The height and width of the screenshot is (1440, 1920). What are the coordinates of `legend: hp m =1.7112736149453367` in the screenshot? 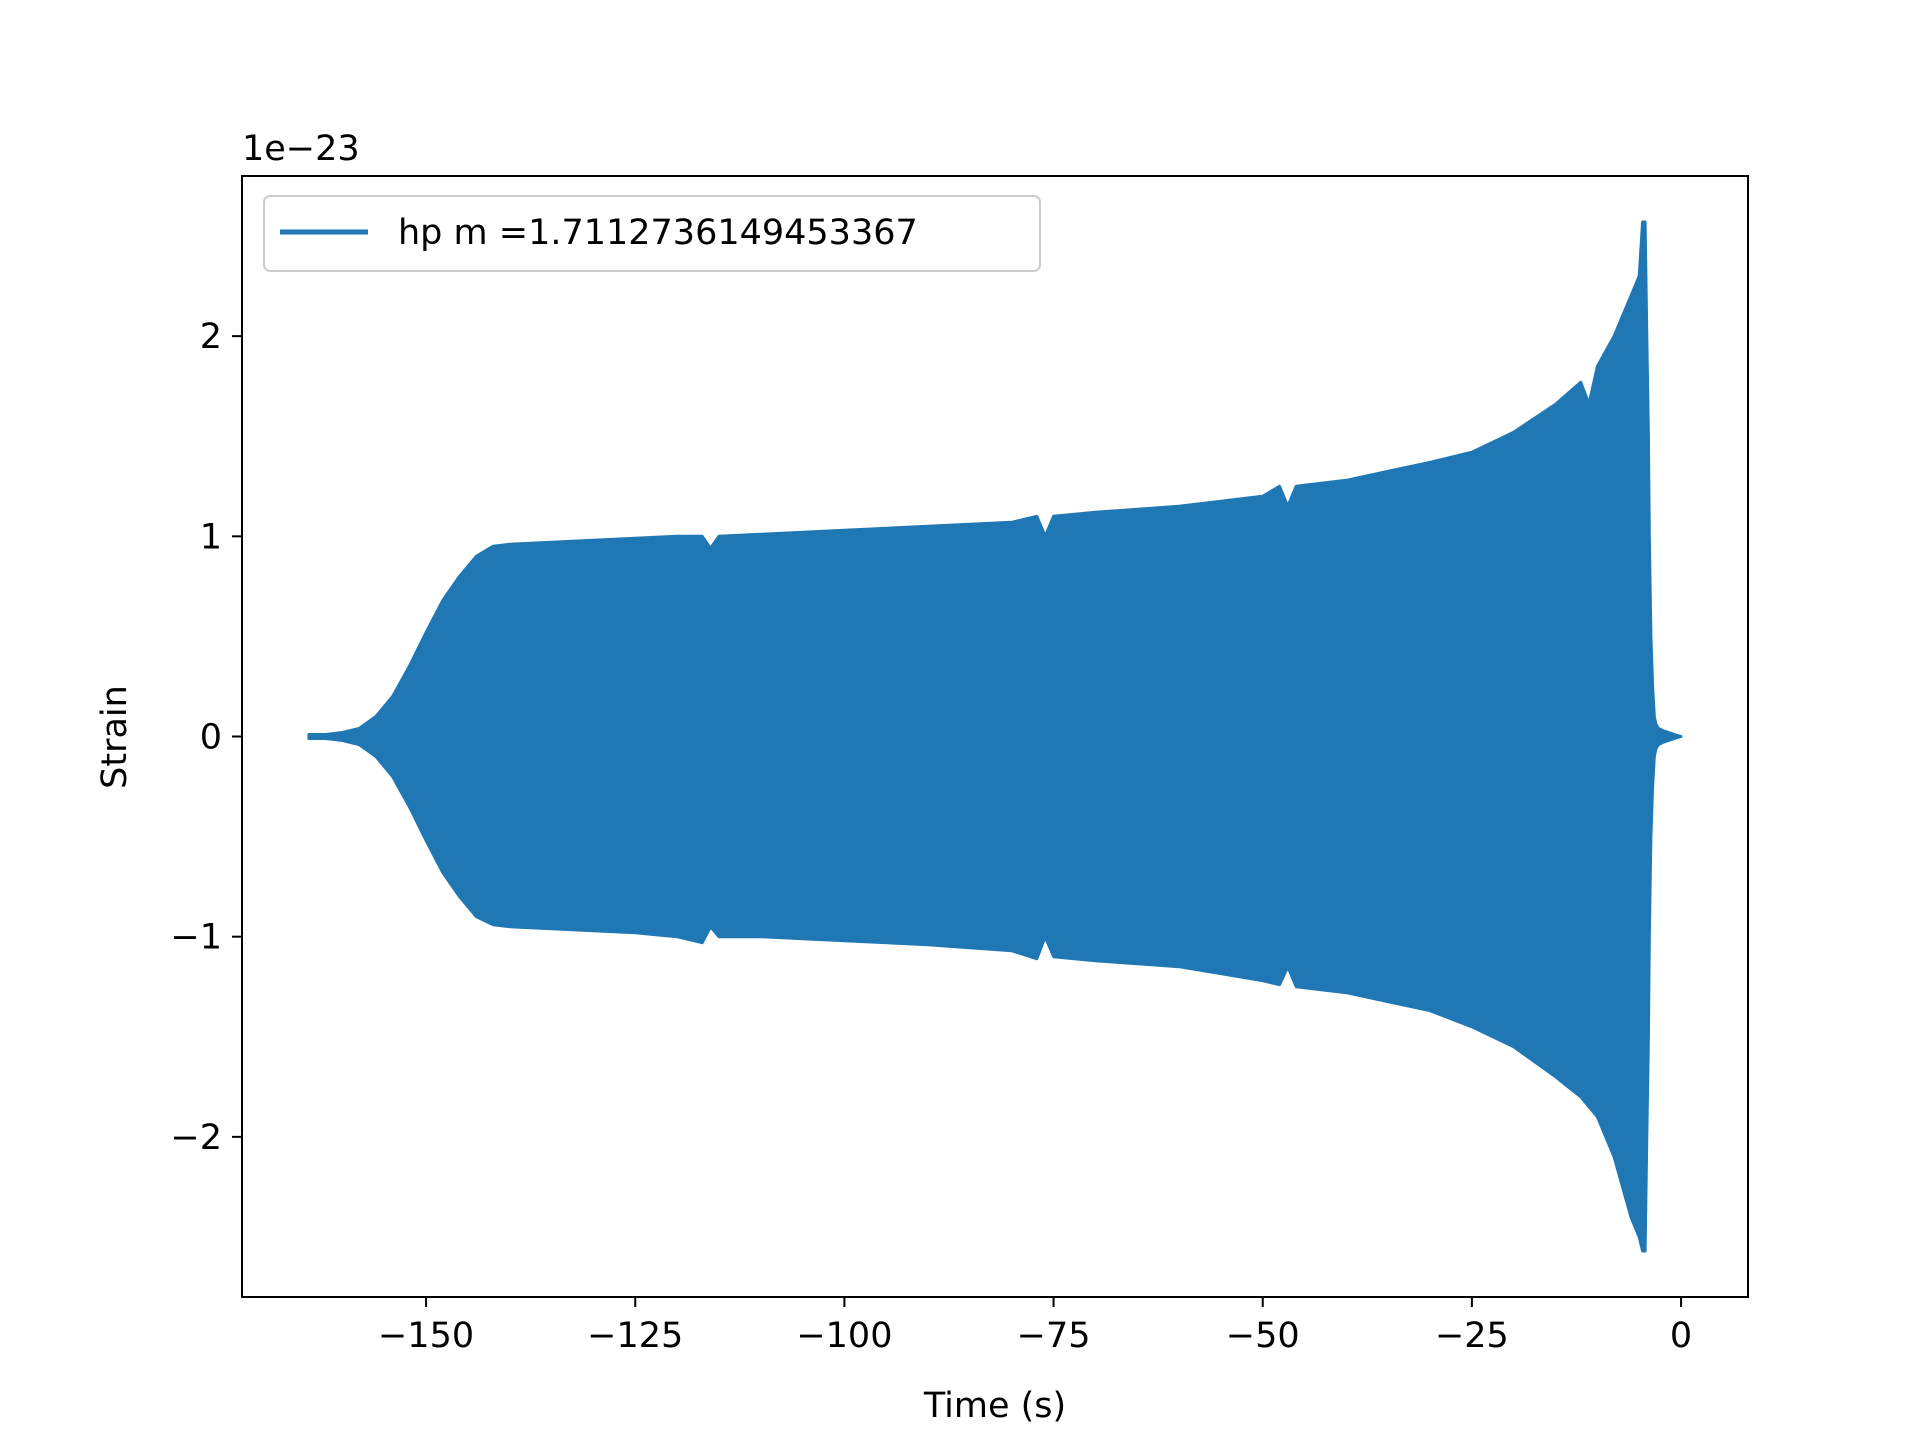 It's located at (652, 233).